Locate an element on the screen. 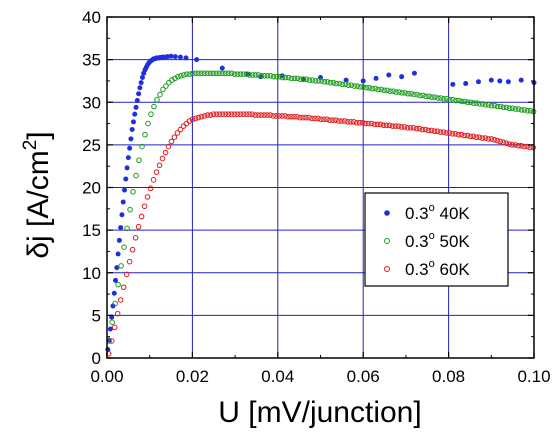 This screenshot has height=437, width=556. x-tick-label-3: 0.06 is located at coordinates (363, 376).